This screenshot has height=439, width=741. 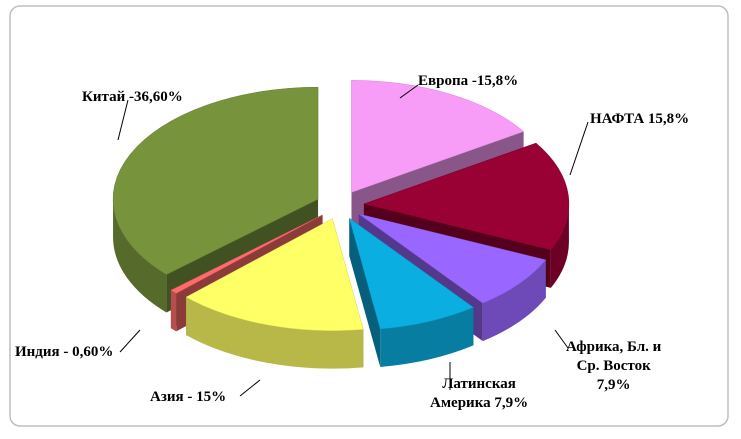 I want to click on slice-label: Европа -15,8%, so click(x=468, y=81).